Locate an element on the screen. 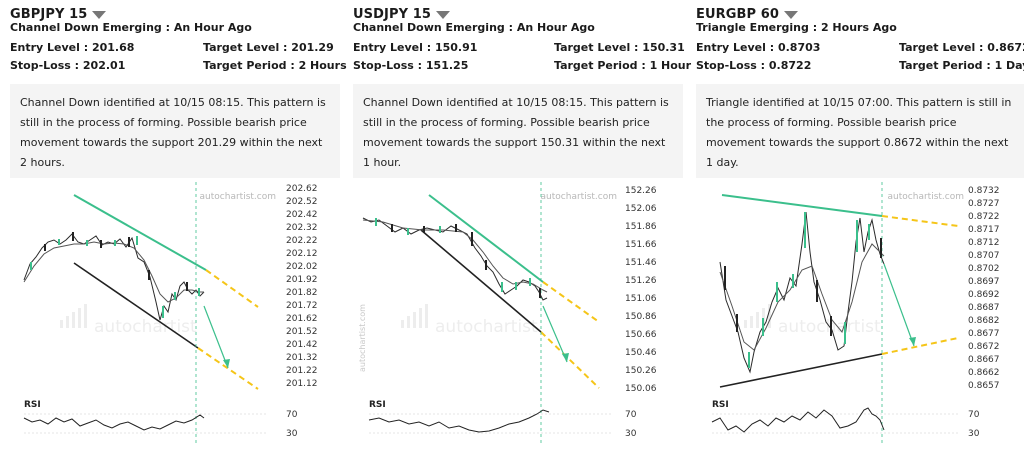 The height and width of the screenshot is (449, 1024). target-level: Target Level : 150.31 is located at coordinates (619, 47).